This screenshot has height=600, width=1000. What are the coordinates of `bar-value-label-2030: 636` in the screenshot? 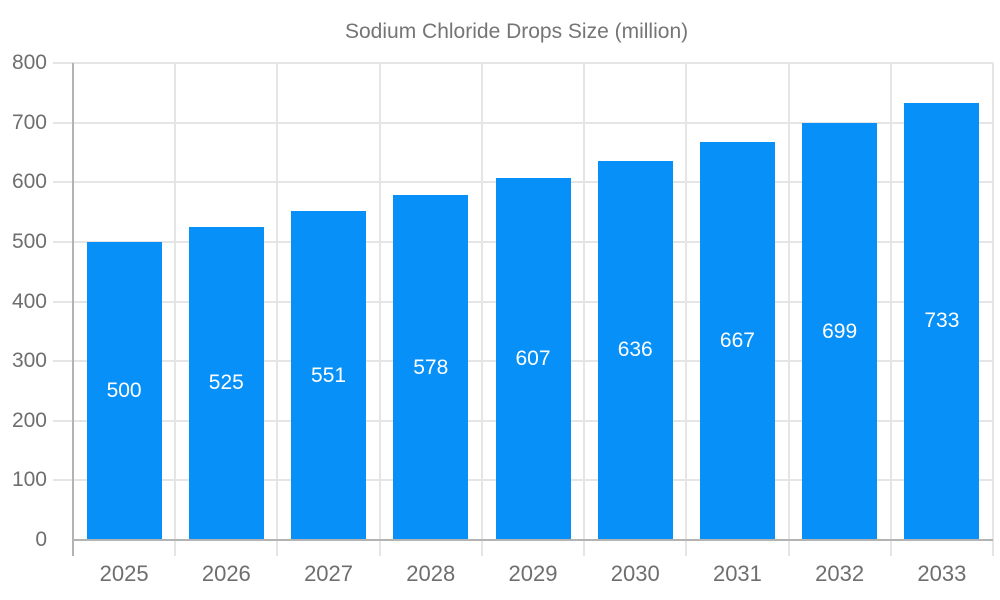 It's located at (635, 350).